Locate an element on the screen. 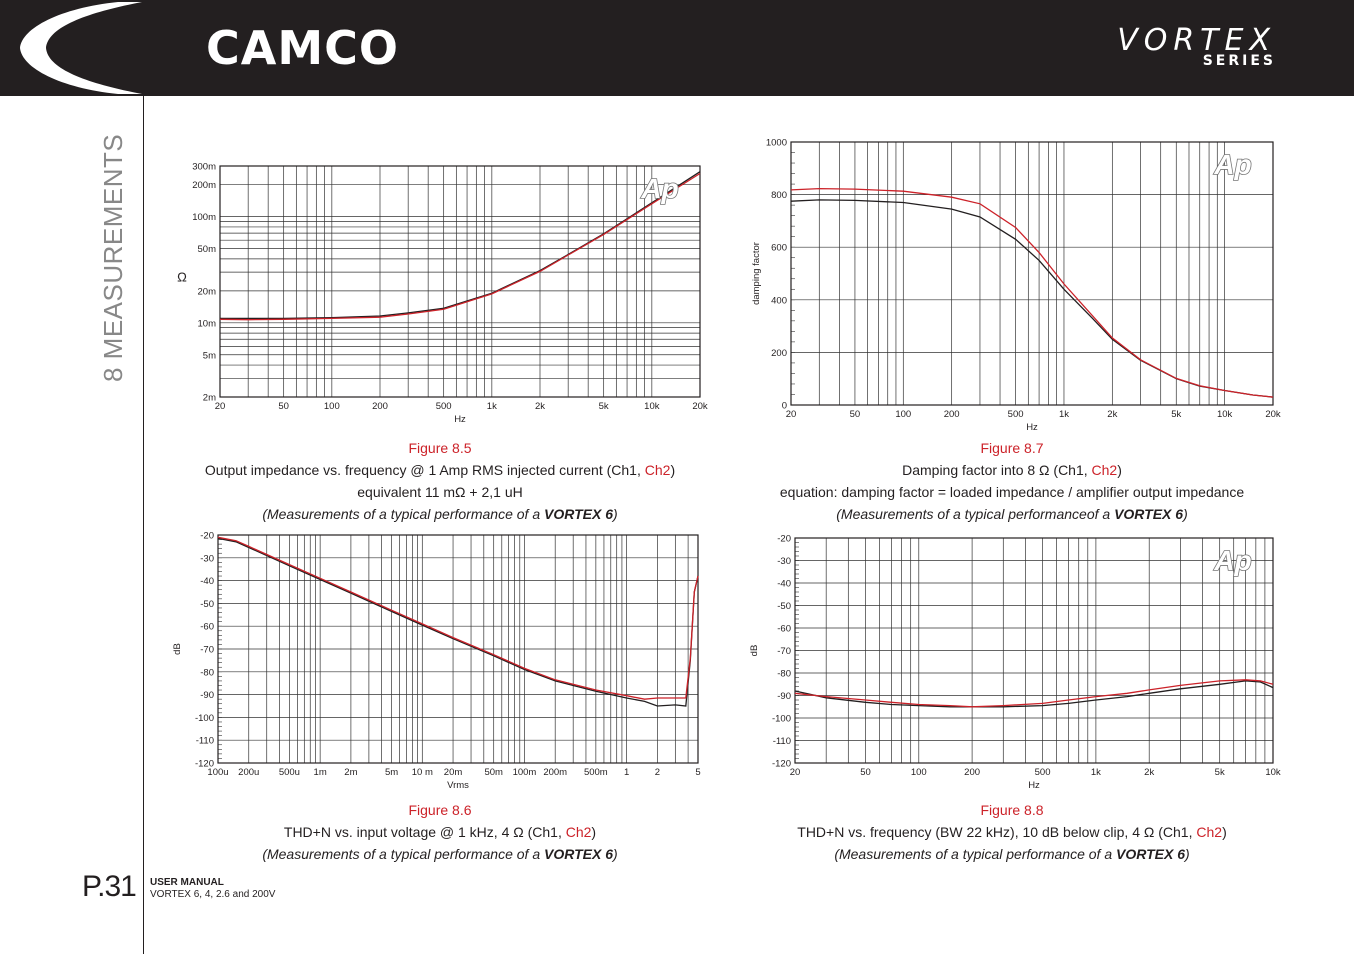  caption-line1: Damping factor into 8 Ω (Ch1, Ch2) is located at coordinates (1012, 470).